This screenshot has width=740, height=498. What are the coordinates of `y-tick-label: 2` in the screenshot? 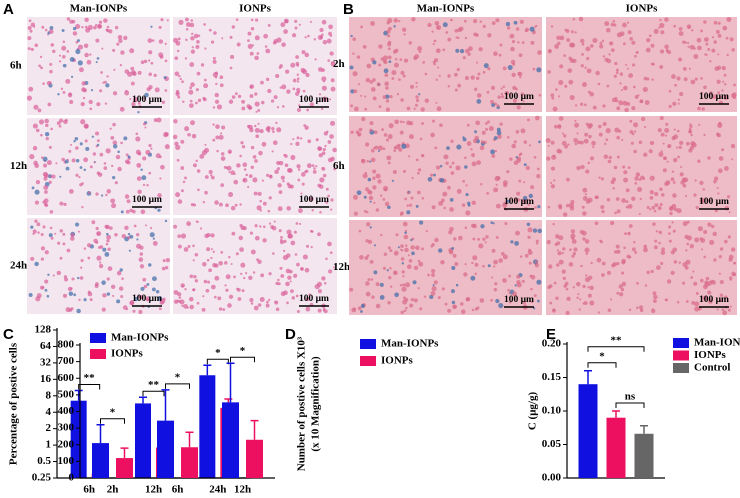 It's located at (49, 428).